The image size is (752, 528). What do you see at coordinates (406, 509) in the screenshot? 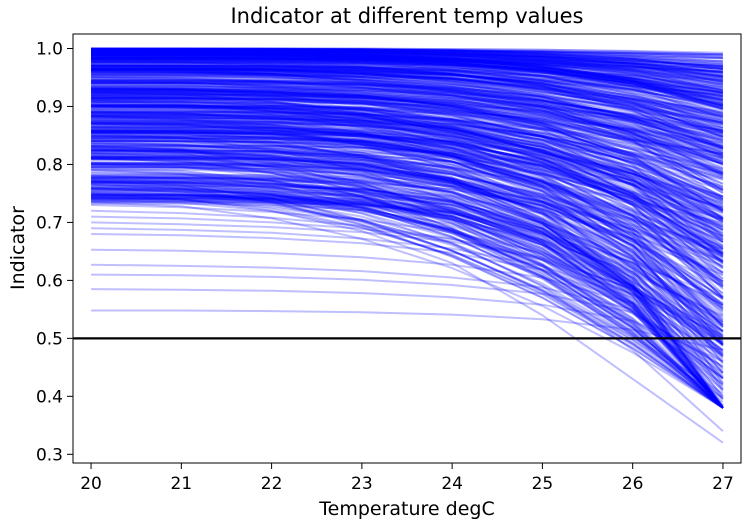
I see `x-axis-label: Temperature degC` at bounding box center [406, 509].